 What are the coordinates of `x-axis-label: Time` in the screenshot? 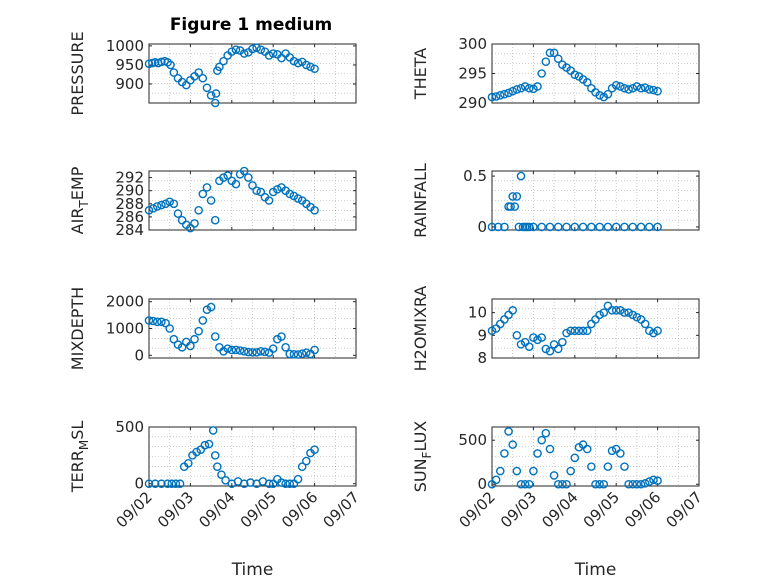 It's located at (252, 570).